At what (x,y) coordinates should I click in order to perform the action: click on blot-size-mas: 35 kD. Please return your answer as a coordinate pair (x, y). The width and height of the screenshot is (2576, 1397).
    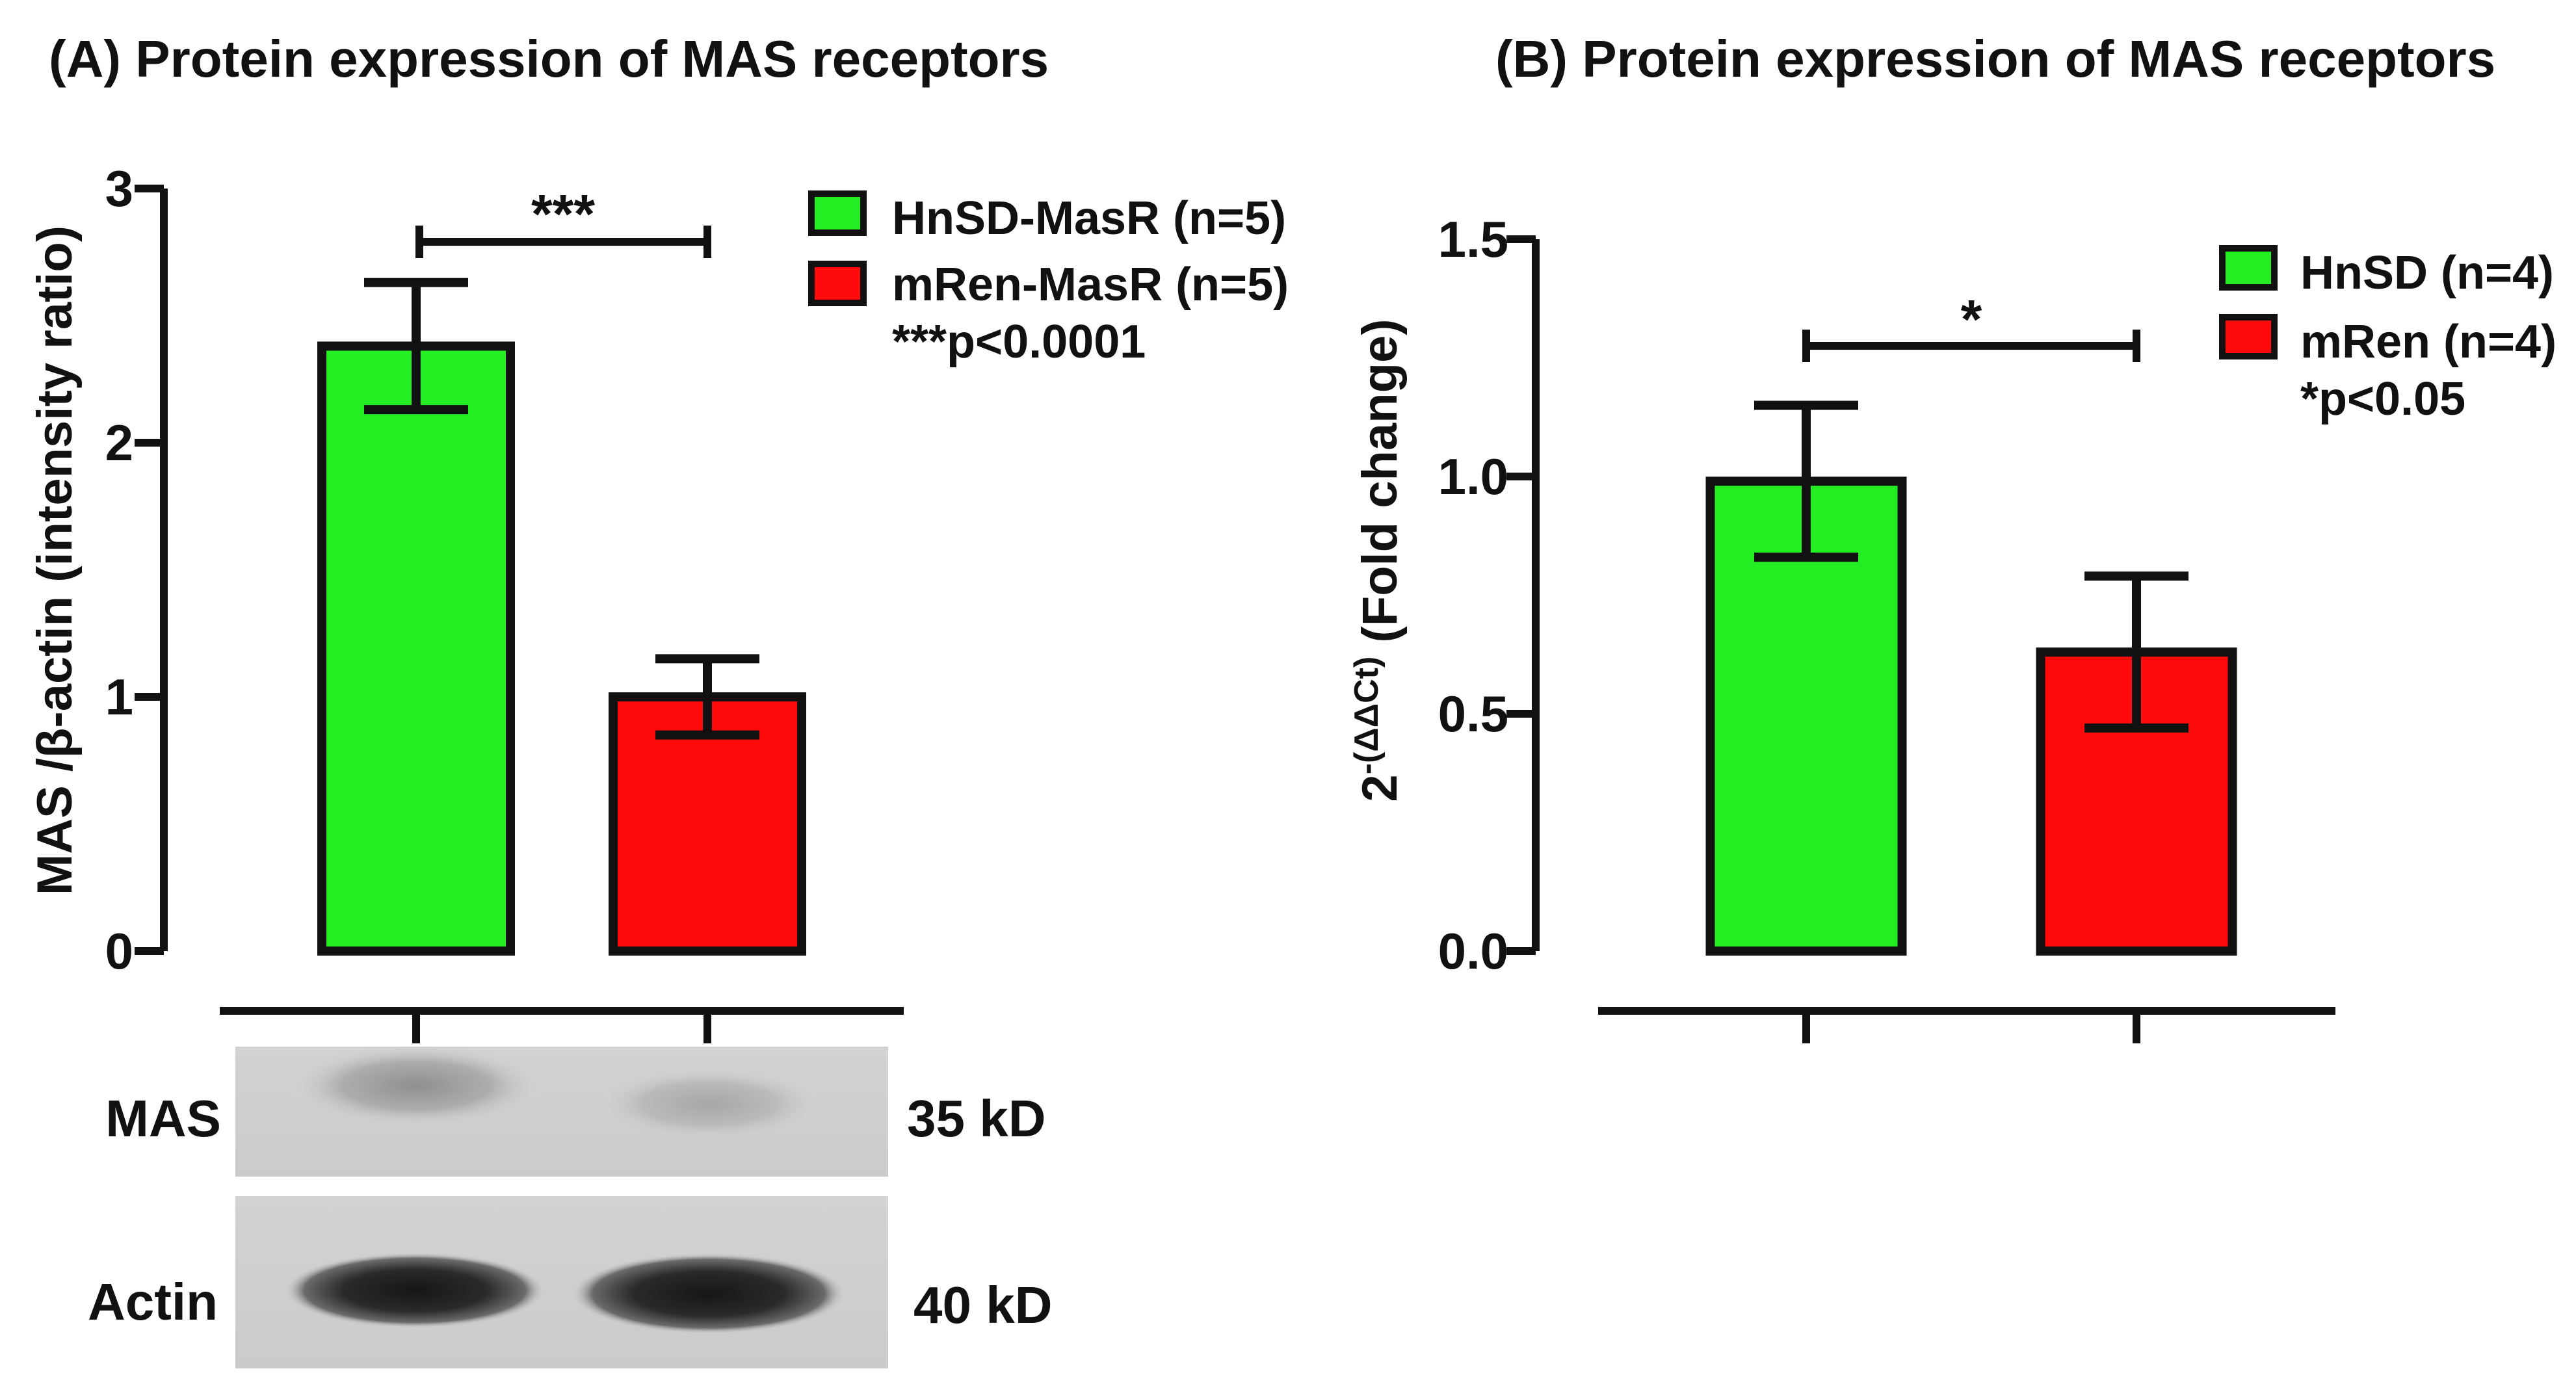
    Looking at the image, I should click on (976, 1118).